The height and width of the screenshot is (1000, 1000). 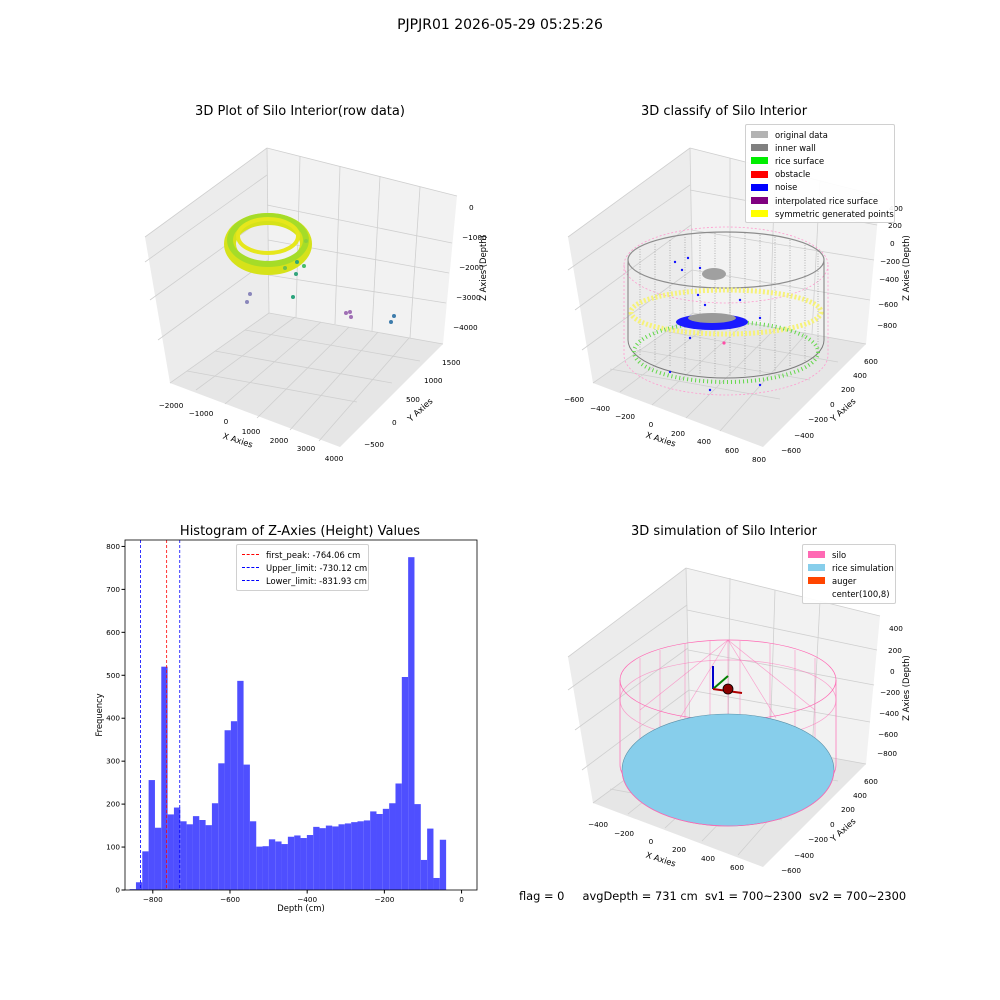 I want to click on raw-point-cloud, so click(x=310, y=268).